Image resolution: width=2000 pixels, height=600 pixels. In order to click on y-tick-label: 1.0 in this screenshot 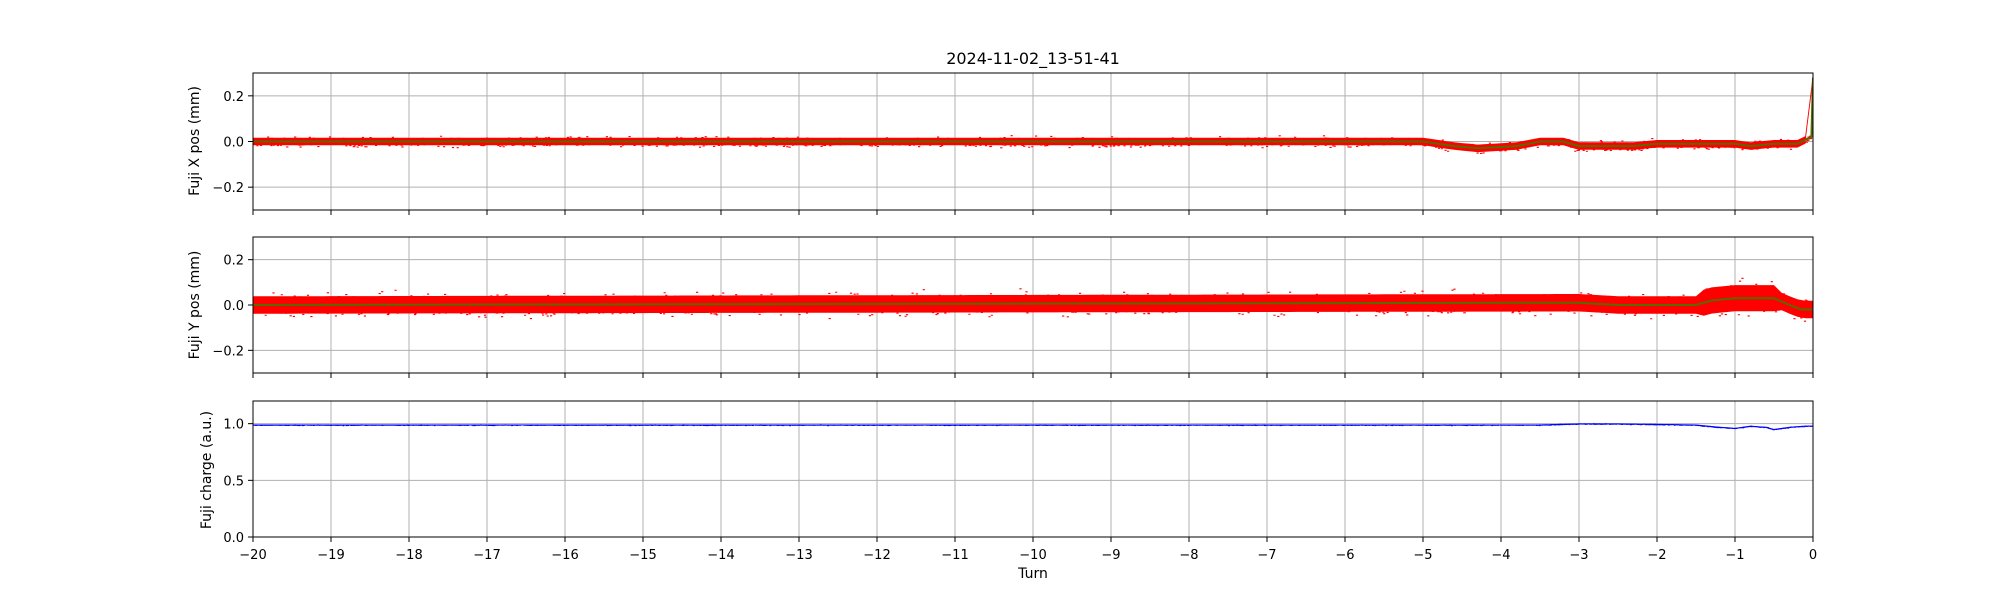, I will do `click(233, 425)`.